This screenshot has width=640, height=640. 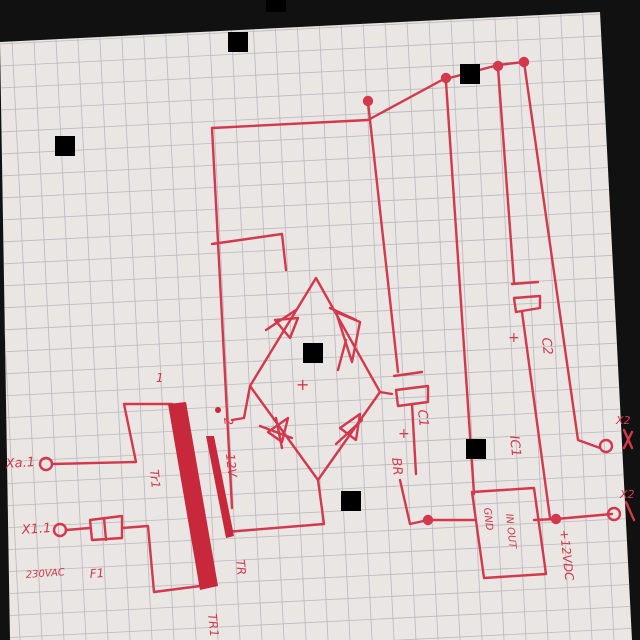 I want to click on label-output-voltage: +12VDC, so click(x=566, y=555).